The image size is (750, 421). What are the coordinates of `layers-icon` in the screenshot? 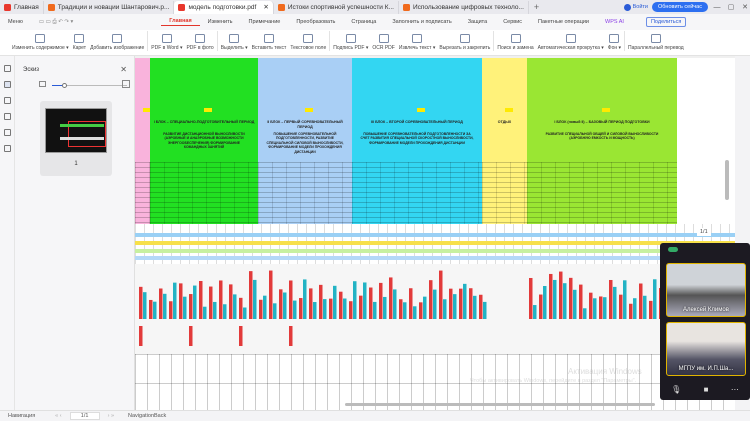 It's located at (7, 148).